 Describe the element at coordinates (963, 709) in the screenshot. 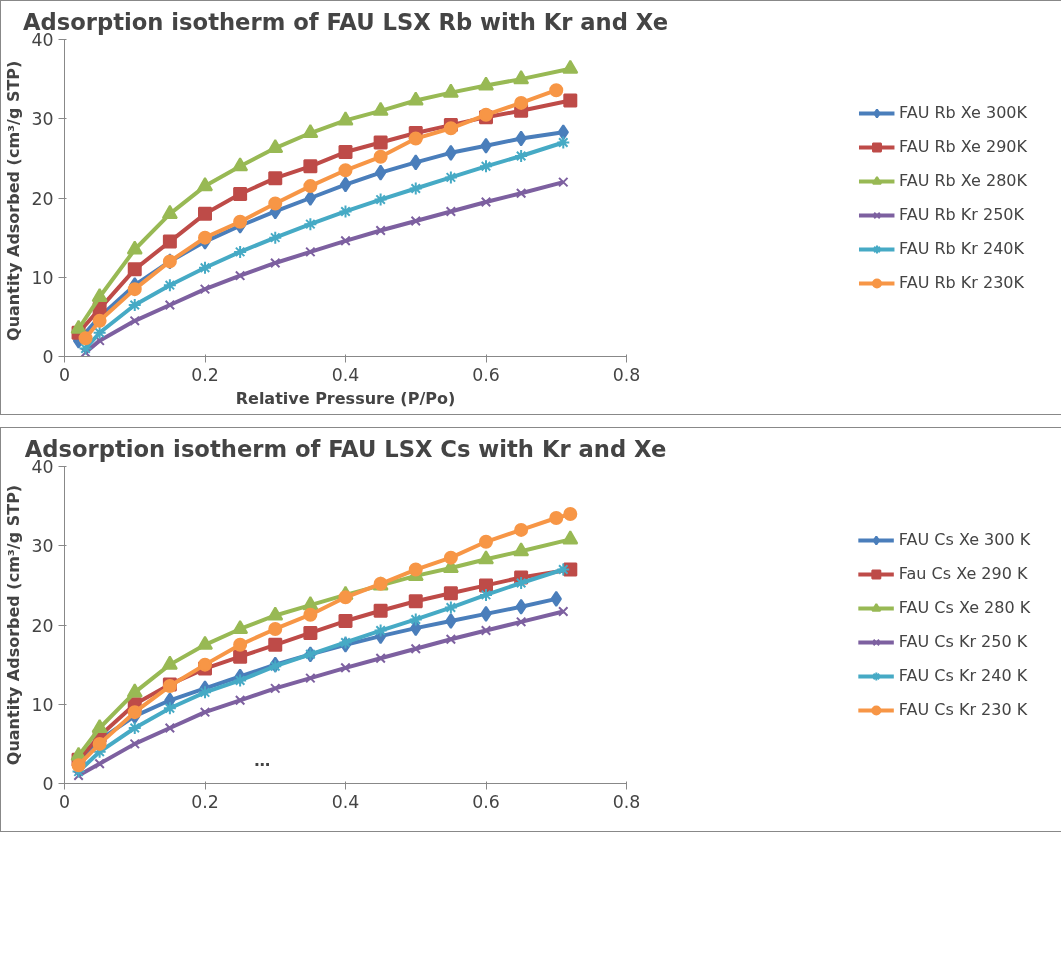

I see `legend-label: FAU Cs Kr 230 K` at that location.